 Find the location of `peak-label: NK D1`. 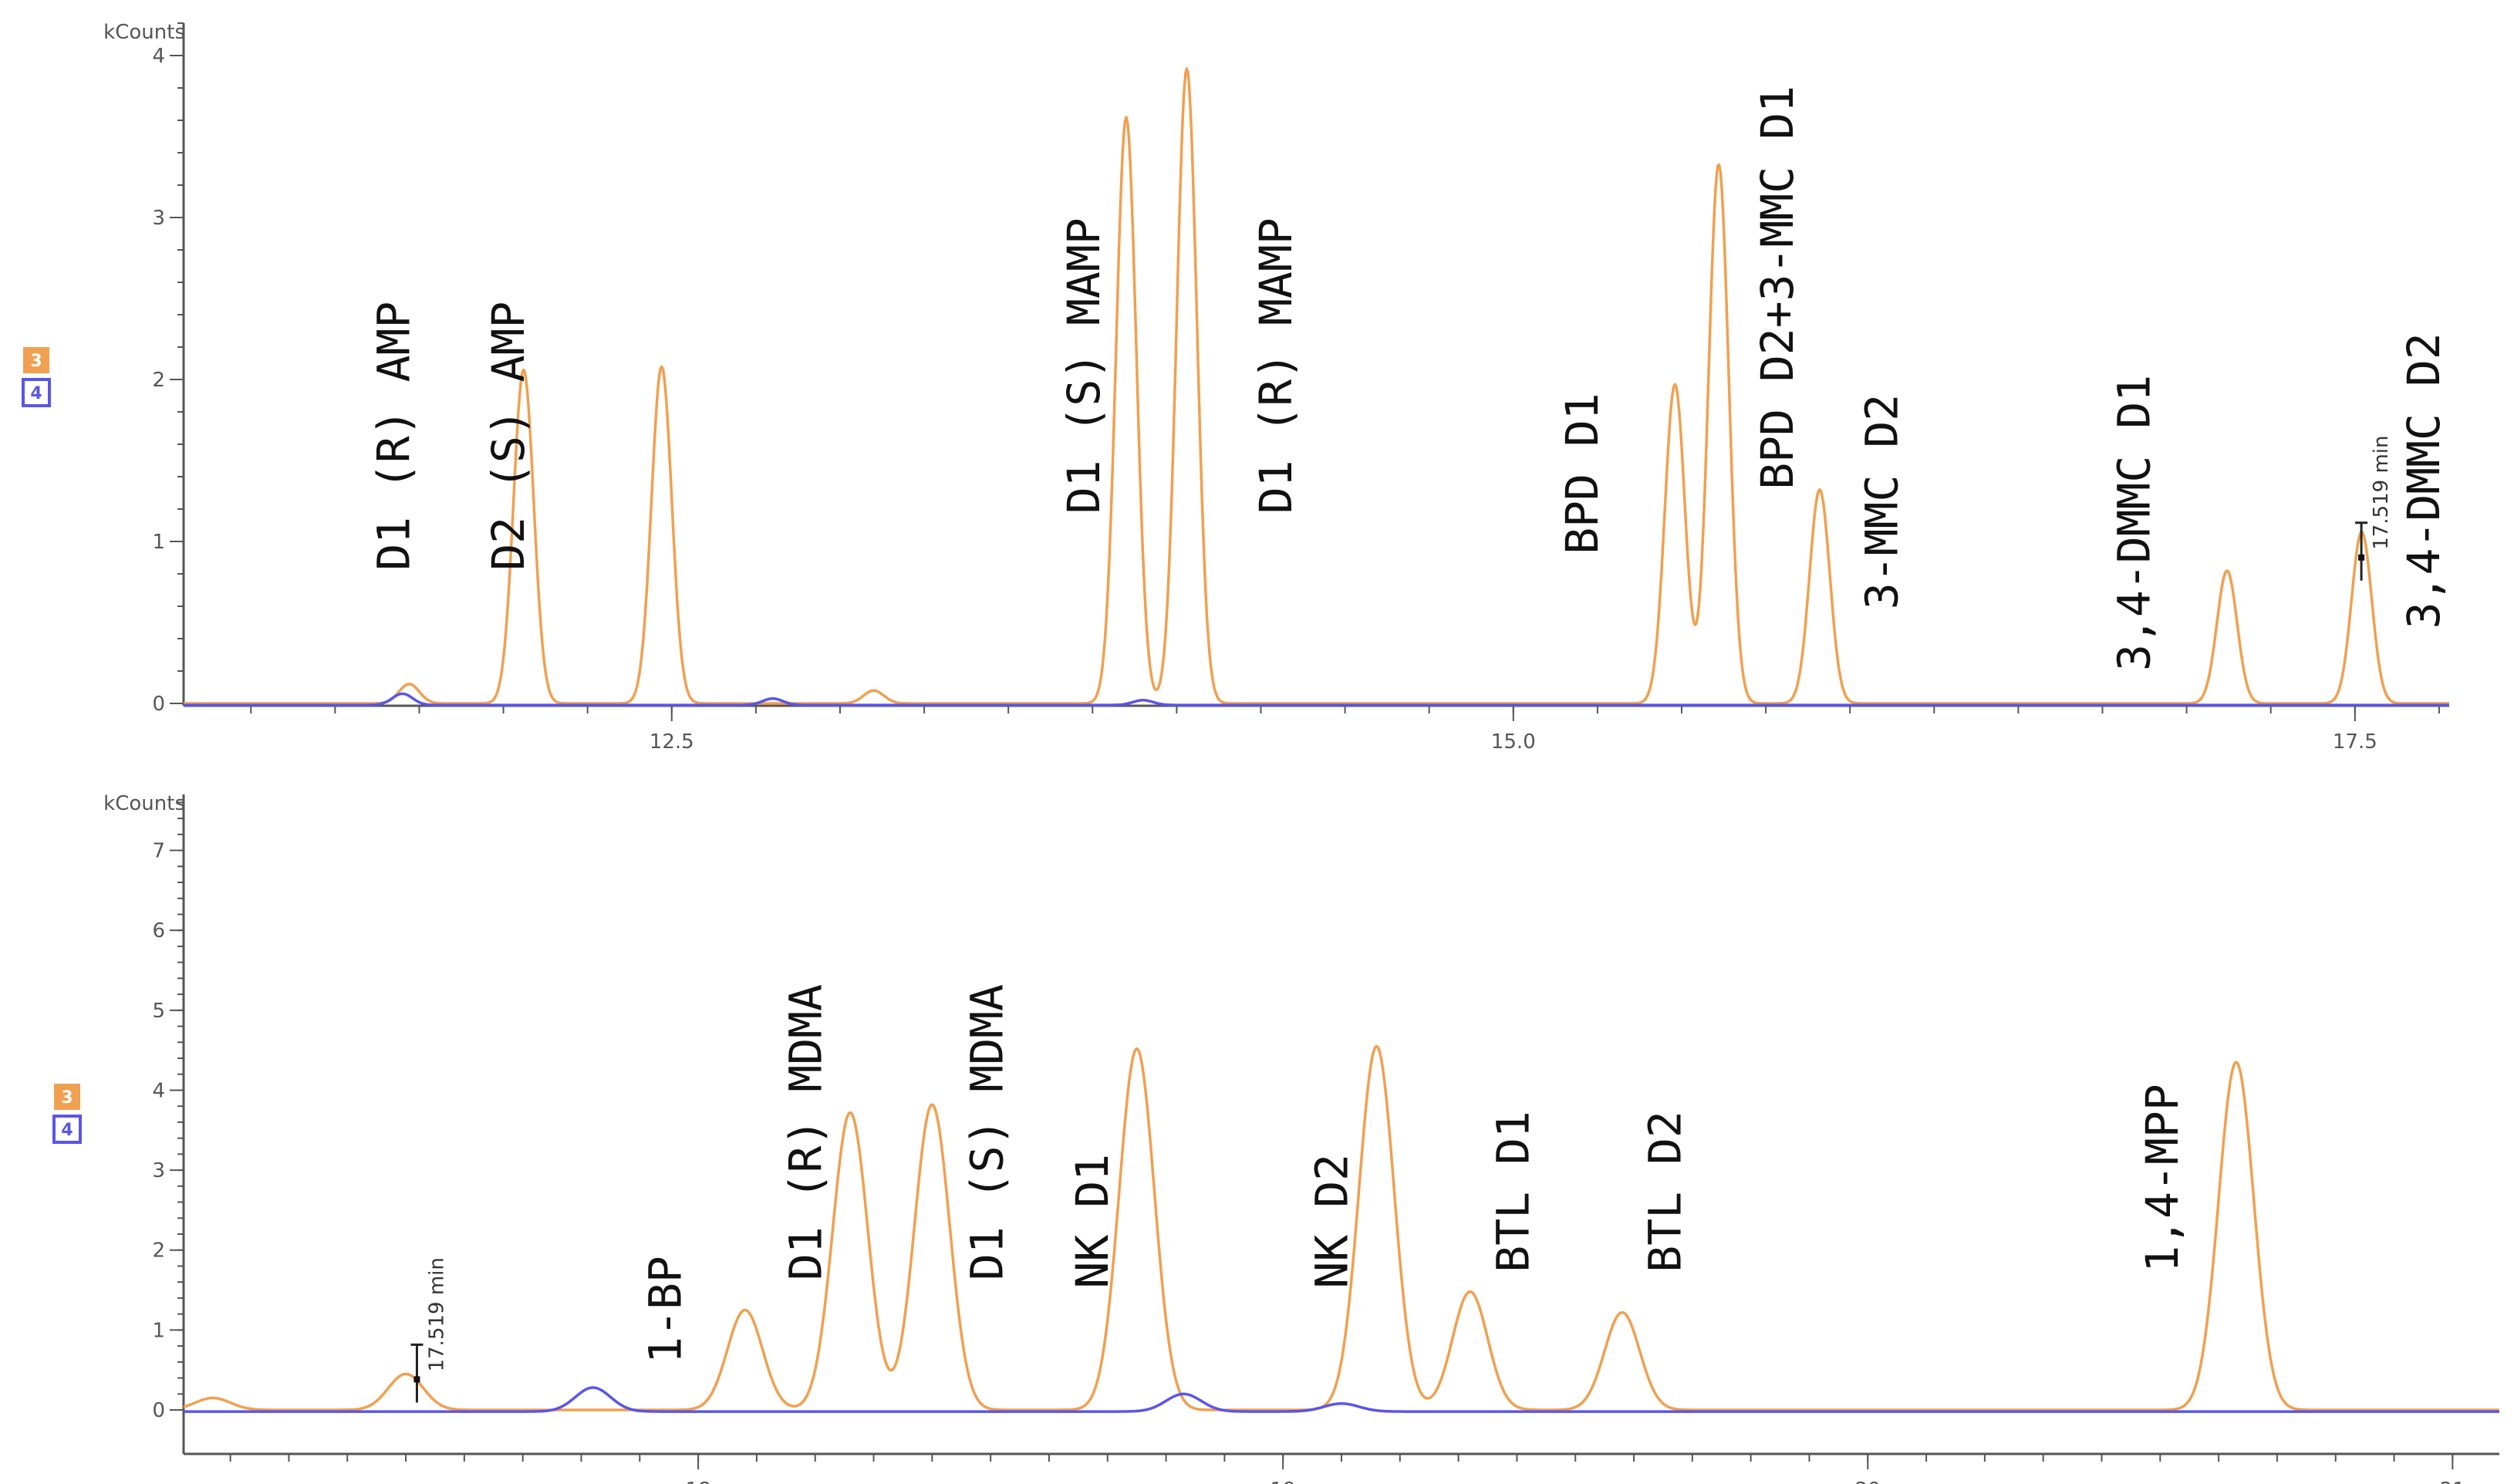

peak-label: NK D1 is located at coordinates (1093, 1221).